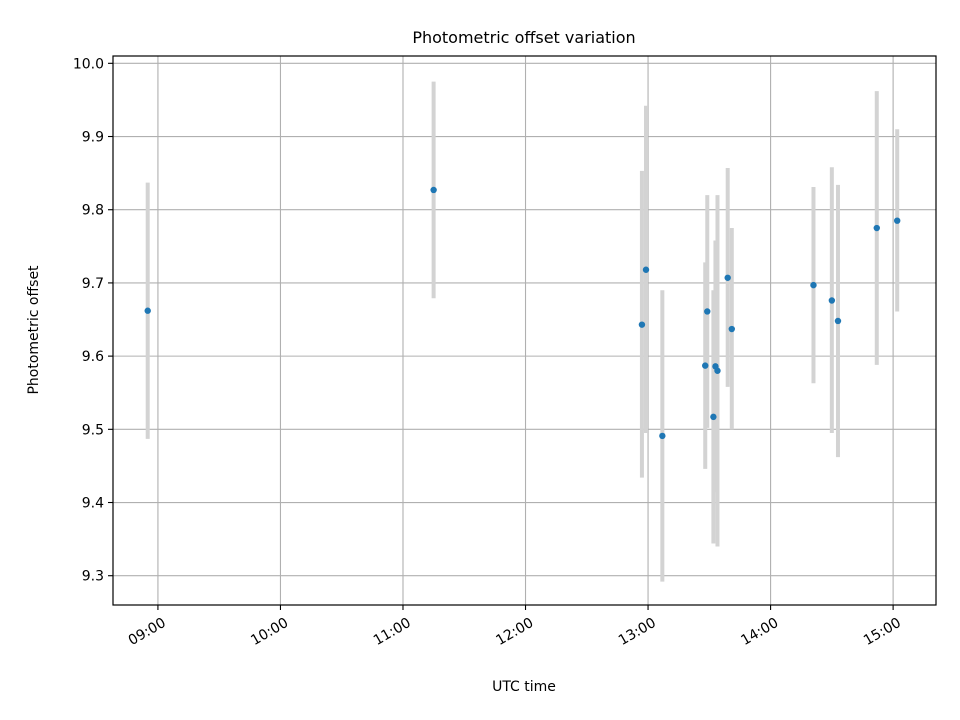  What do you see at coordinates (93, 504) in the screenshot?
I see `y-tick-label: 9.4` at bounding box center [93, 504].